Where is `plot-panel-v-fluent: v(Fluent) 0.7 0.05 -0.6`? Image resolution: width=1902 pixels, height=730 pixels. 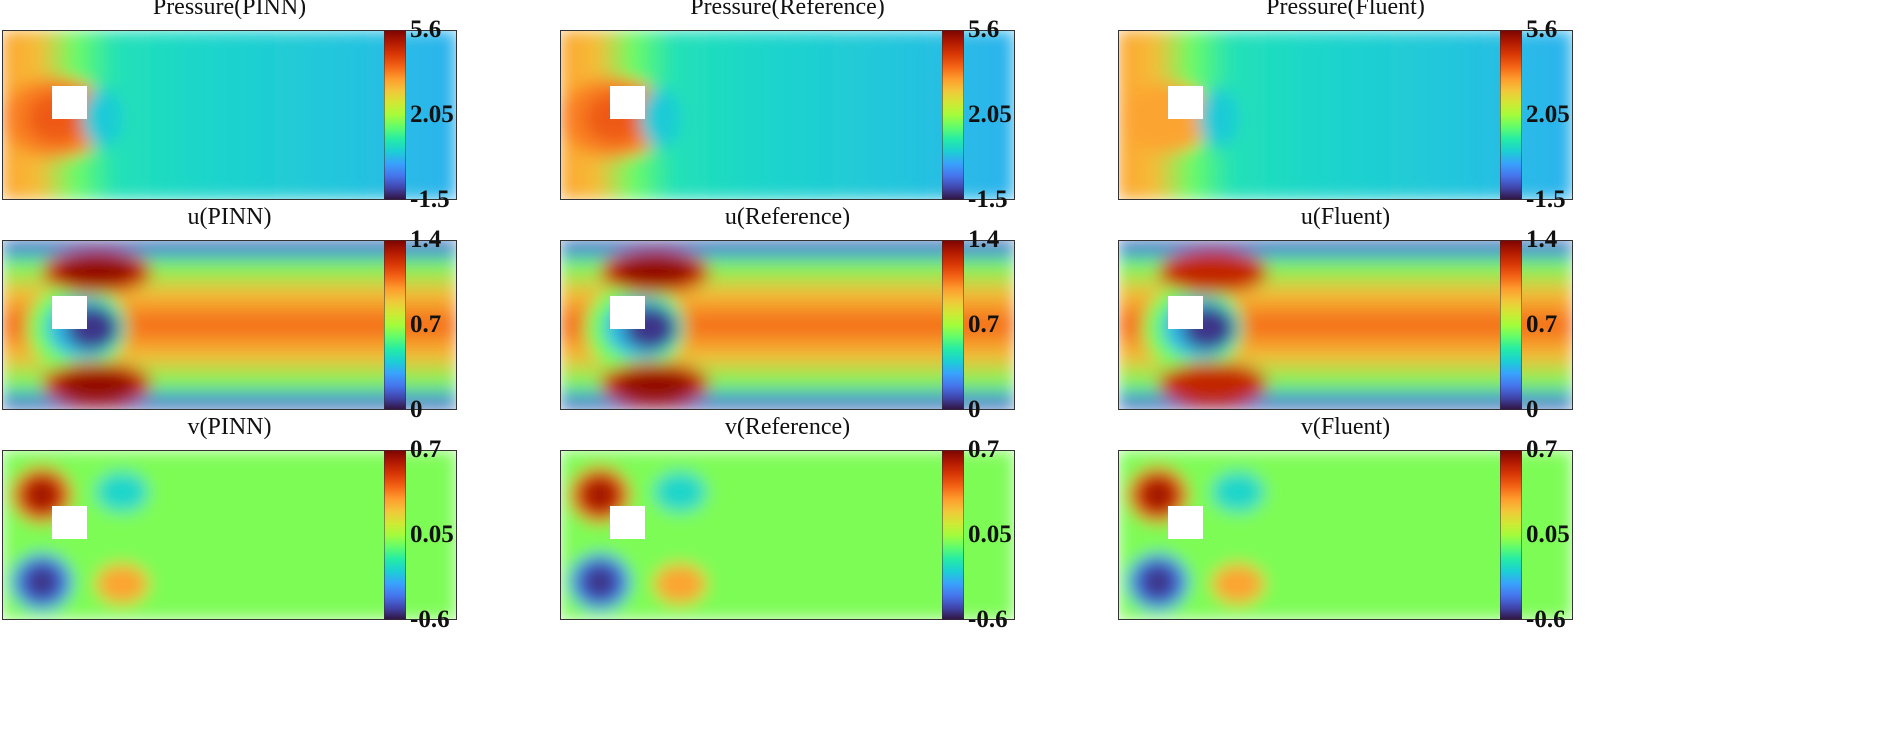 plot-panel-v-fluent: v(Fluent) 0.7 0.05 -0.6 is located at coordinates (1345, 523).